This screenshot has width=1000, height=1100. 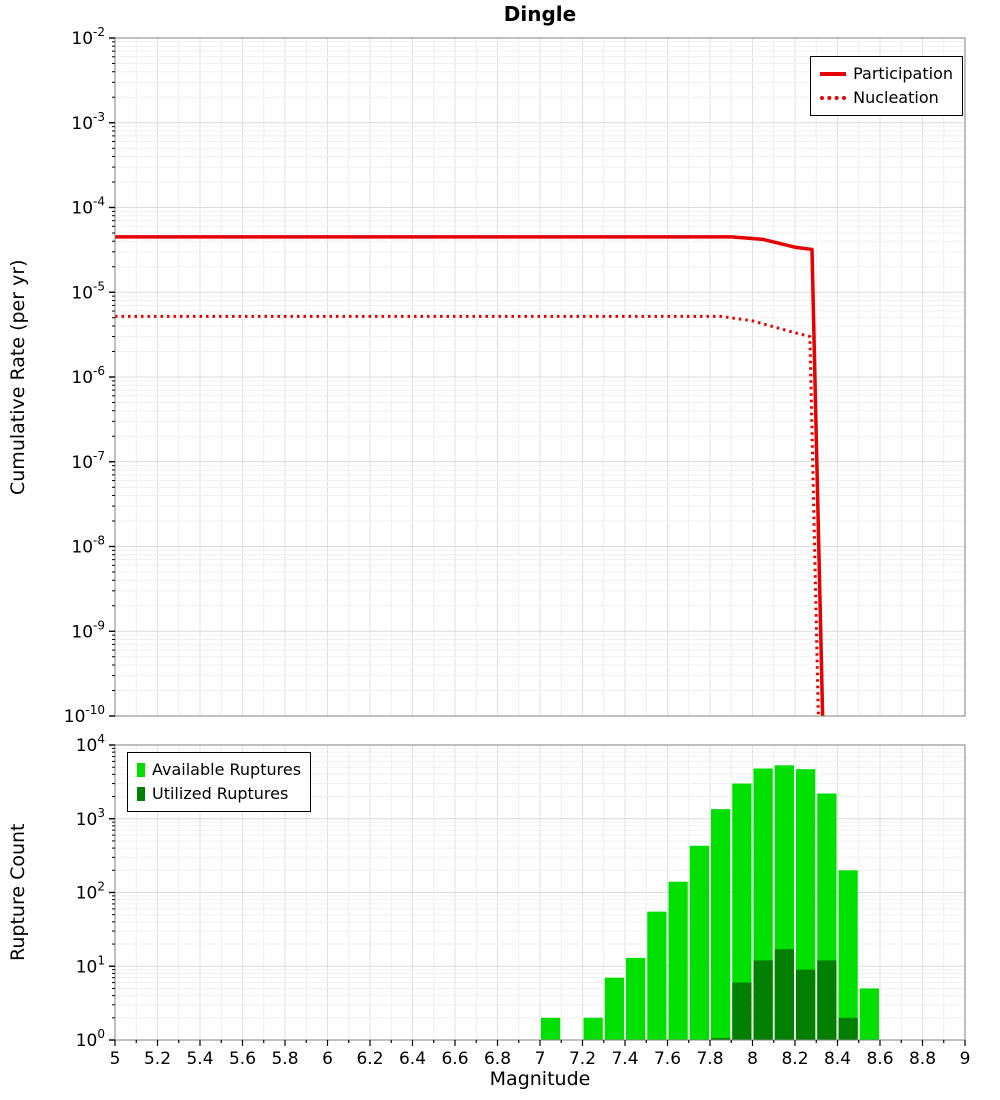 What do you see at coordinates (833, 98) in the screenshot?
I see `nucleation-line-sample-icon` at bounding box center [833, 98].